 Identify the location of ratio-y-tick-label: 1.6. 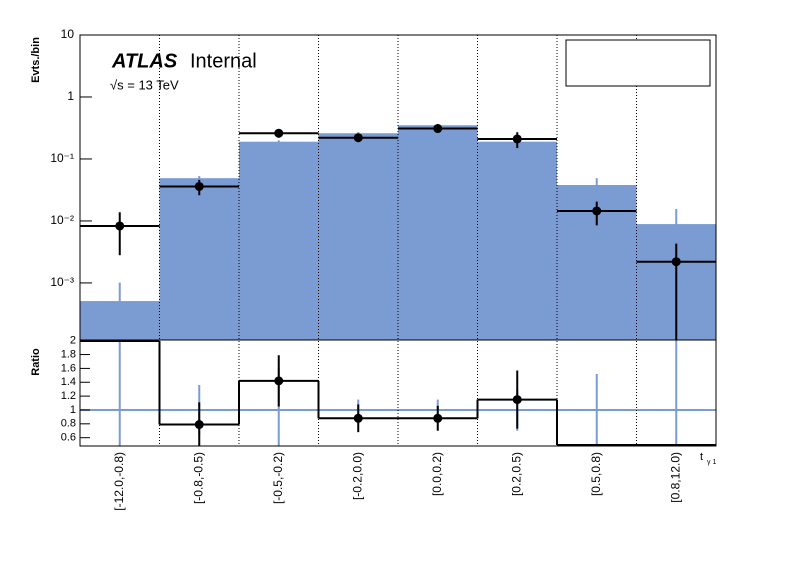
(68, 368).